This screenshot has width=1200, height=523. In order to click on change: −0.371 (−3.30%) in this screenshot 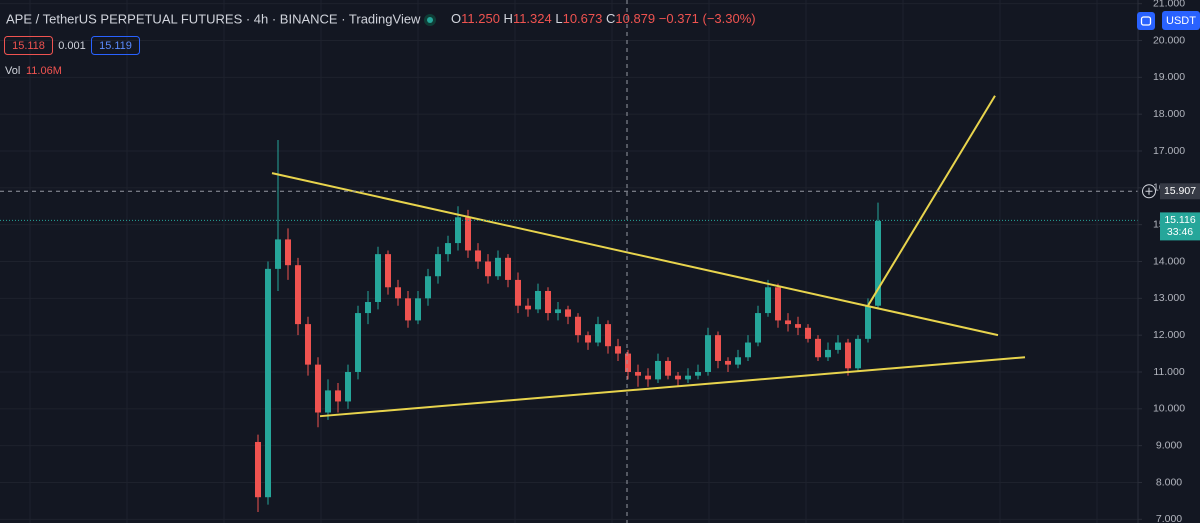, I will do `click(707, 18)`.